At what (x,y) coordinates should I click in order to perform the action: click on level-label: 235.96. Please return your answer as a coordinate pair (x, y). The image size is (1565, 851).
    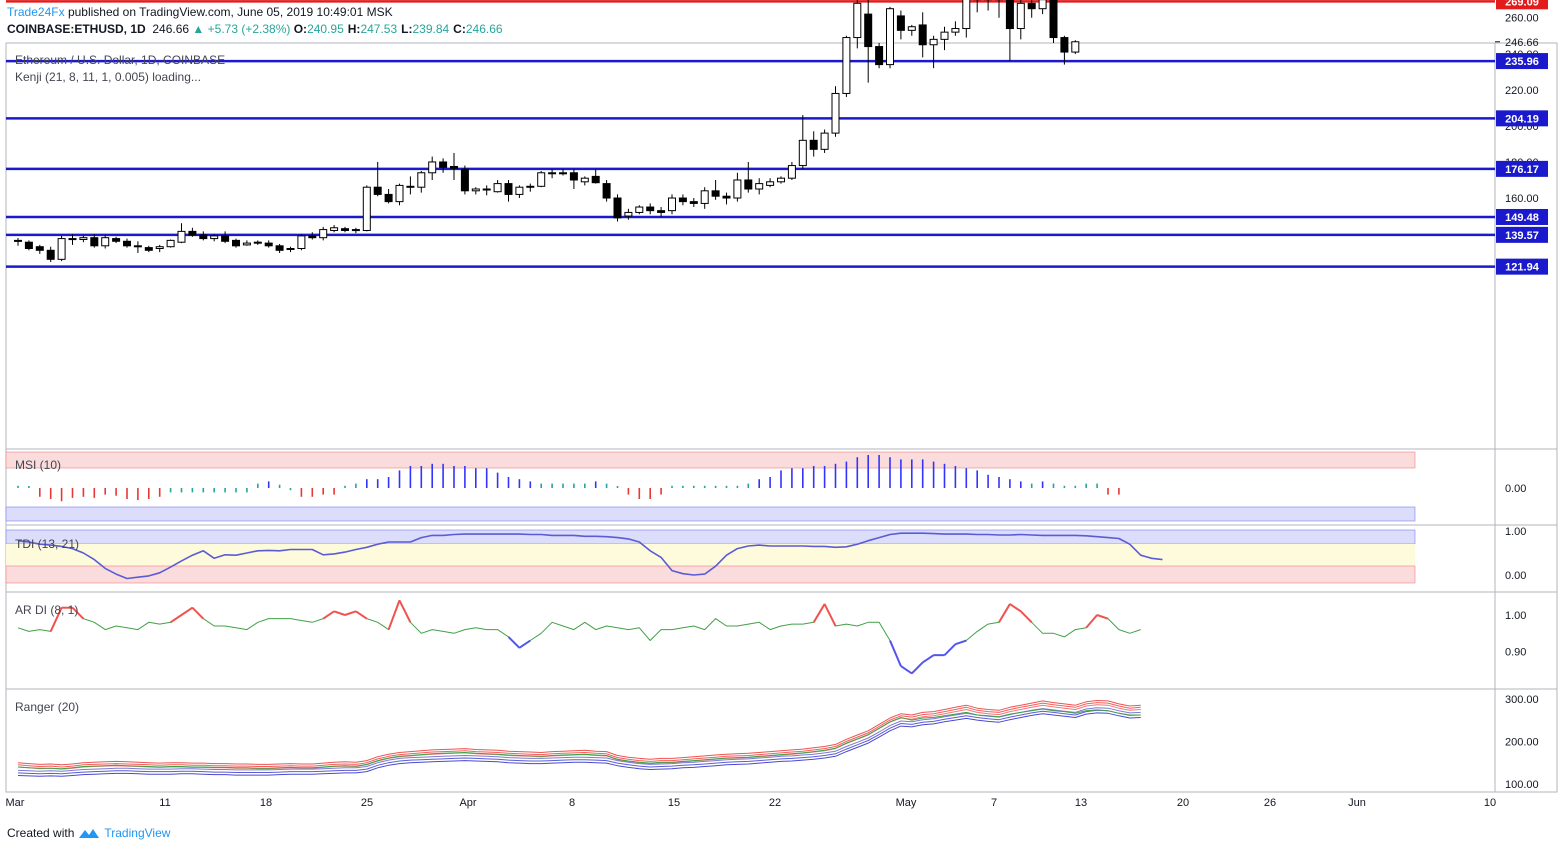
    Looking at the image, I should click on (1522, 62).